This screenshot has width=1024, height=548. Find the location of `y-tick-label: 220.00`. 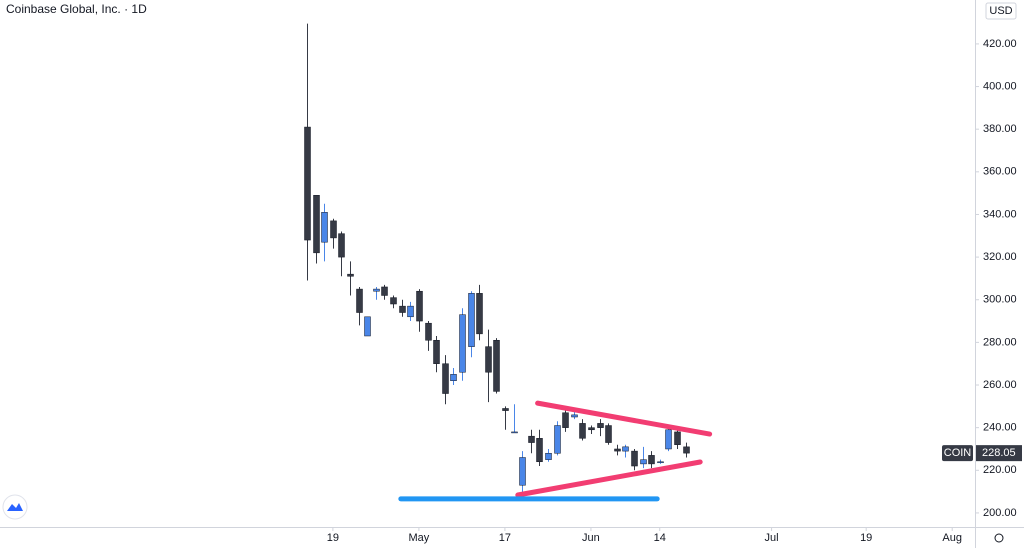

y-tick-label: 220.00 is located at coordinates (1000, 470).